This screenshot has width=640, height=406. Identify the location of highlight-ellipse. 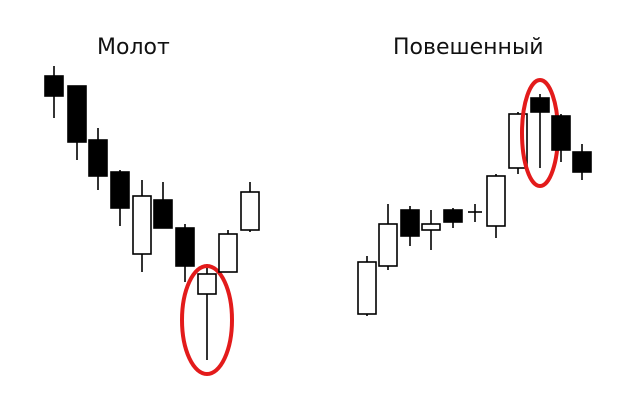
(207, 320).